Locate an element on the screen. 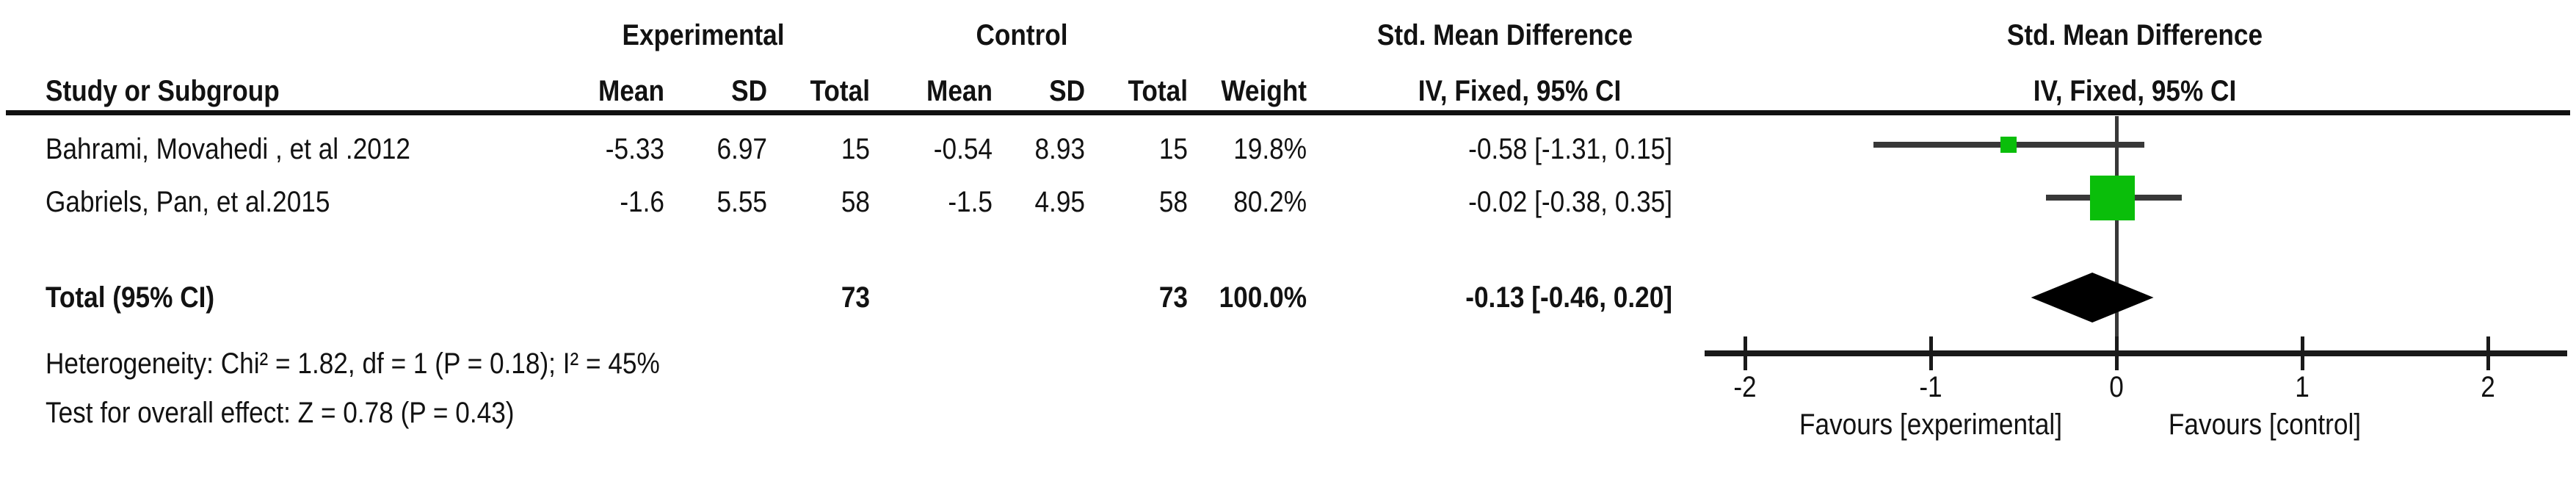 The width and height of the screenshot is (2576, 479). ctrl-sd: 8.93 is located at coordinates (1059, 149).